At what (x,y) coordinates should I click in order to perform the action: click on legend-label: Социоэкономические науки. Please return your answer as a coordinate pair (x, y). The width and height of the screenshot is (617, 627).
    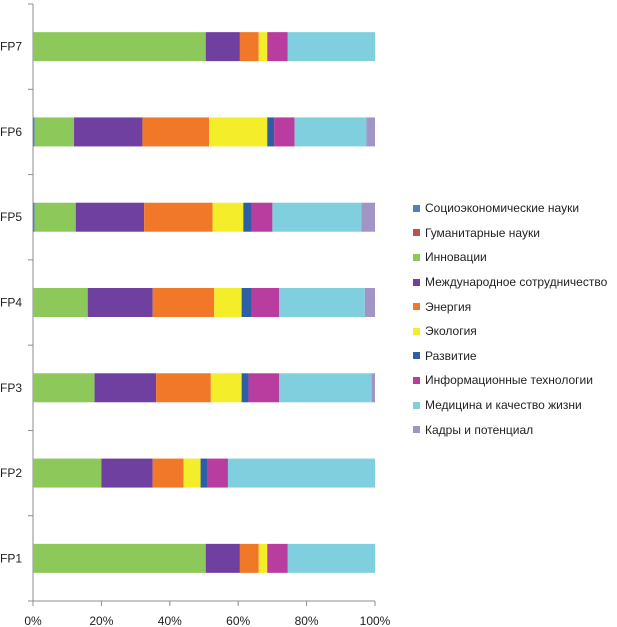
    Looking at the image, I should click on (502, 208).